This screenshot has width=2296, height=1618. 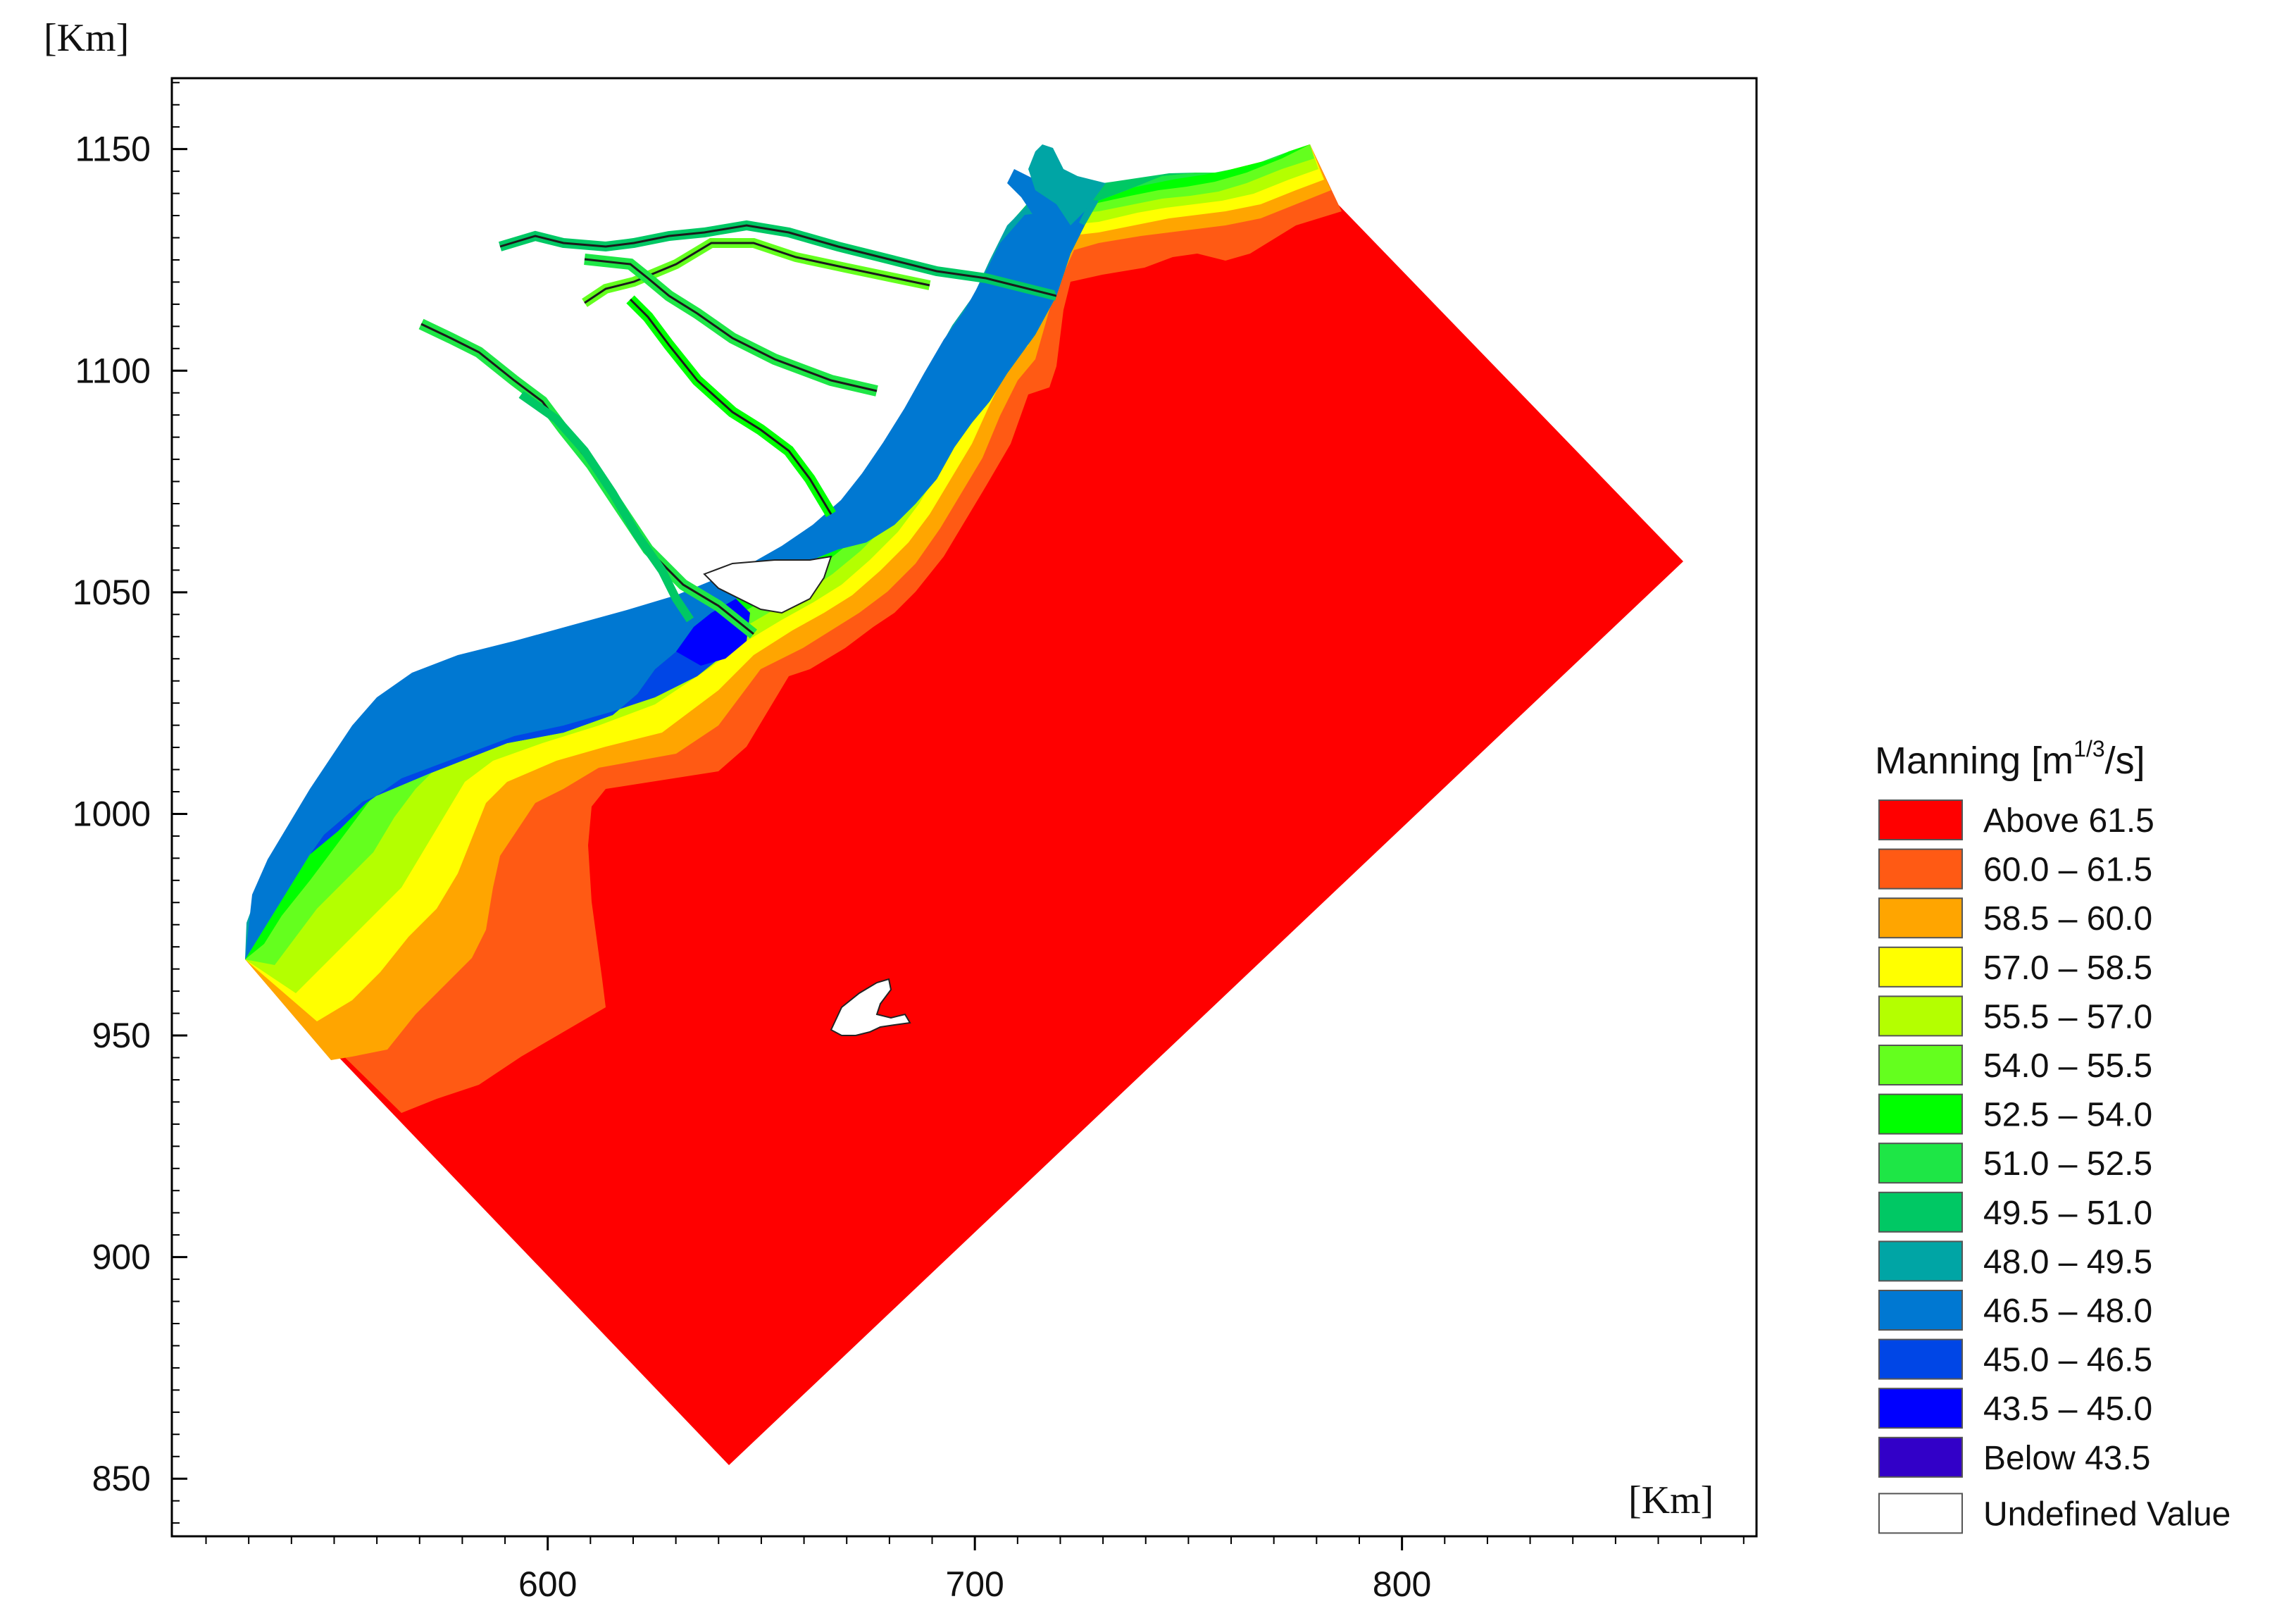 I want to click on estuary-mouth-harbor, so click(x=1067, y=184).